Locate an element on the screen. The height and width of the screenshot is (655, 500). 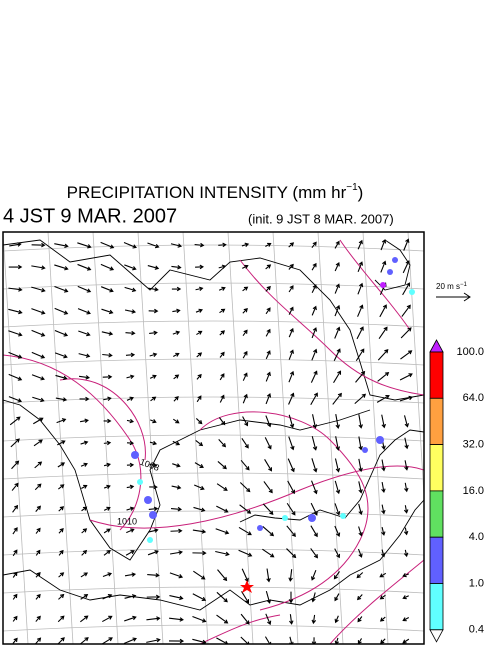
colorbar-bin is located at coordinates (436, 514).